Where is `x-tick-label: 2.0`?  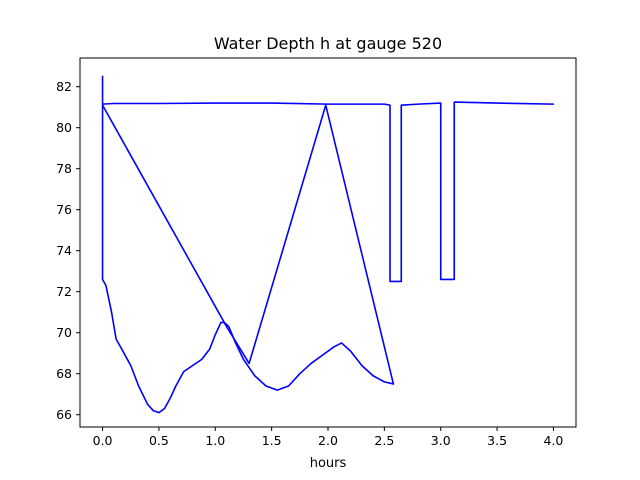 x-tick-label: 2.0 is located at coordinates (328, 440).